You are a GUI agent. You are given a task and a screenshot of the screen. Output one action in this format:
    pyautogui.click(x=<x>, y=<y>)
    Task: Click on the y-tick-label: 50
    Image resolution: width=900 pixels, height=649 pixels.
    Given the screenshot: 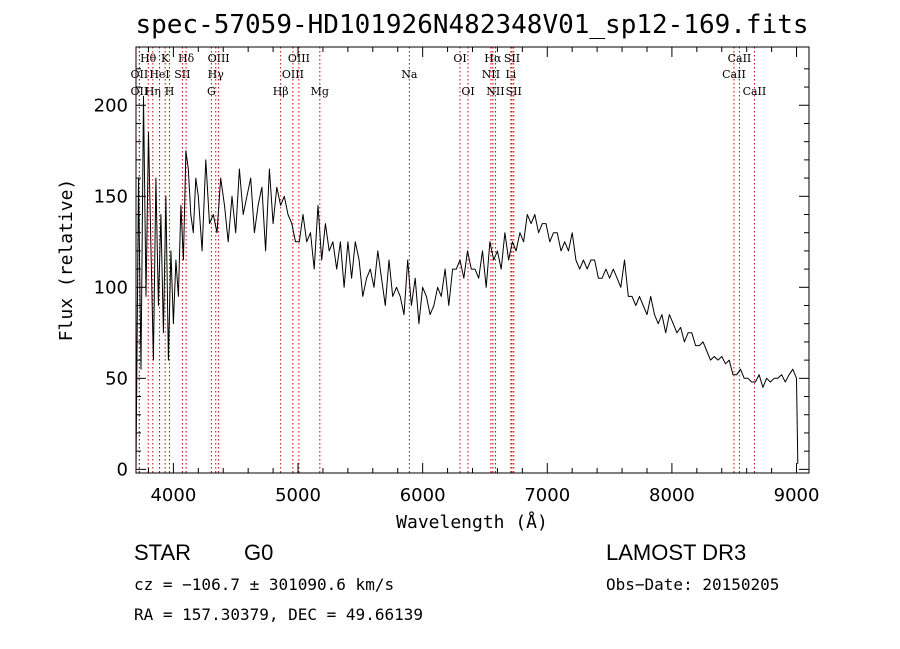 What is the action you would take?
    pyautogui.click(x=116, y=378)
    